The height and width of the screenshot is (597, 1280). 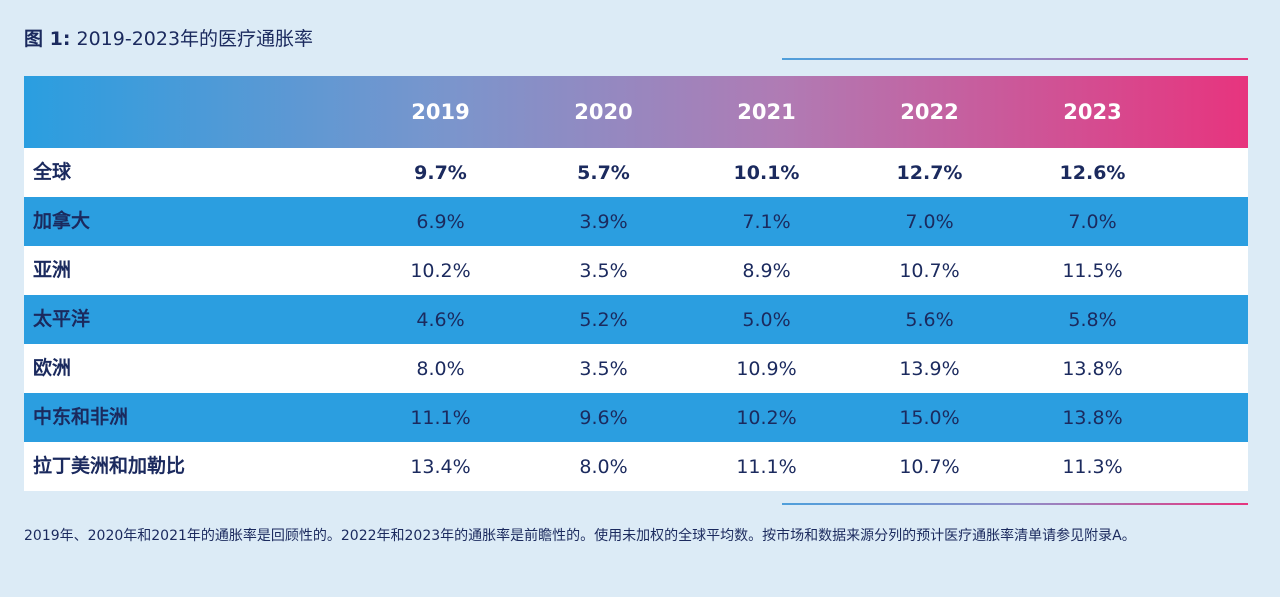 What do you see at coordinates (636, 270) in the screenshot?
I see `table-row: 亚洲 10.2% 3.5% 8.9% 10.7% 11.5%` at bounding box center [636, 270].